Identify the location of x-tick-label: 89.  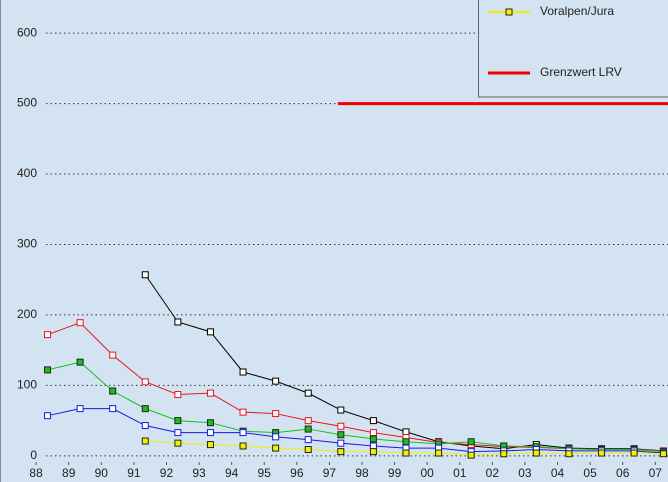
(69, 473).